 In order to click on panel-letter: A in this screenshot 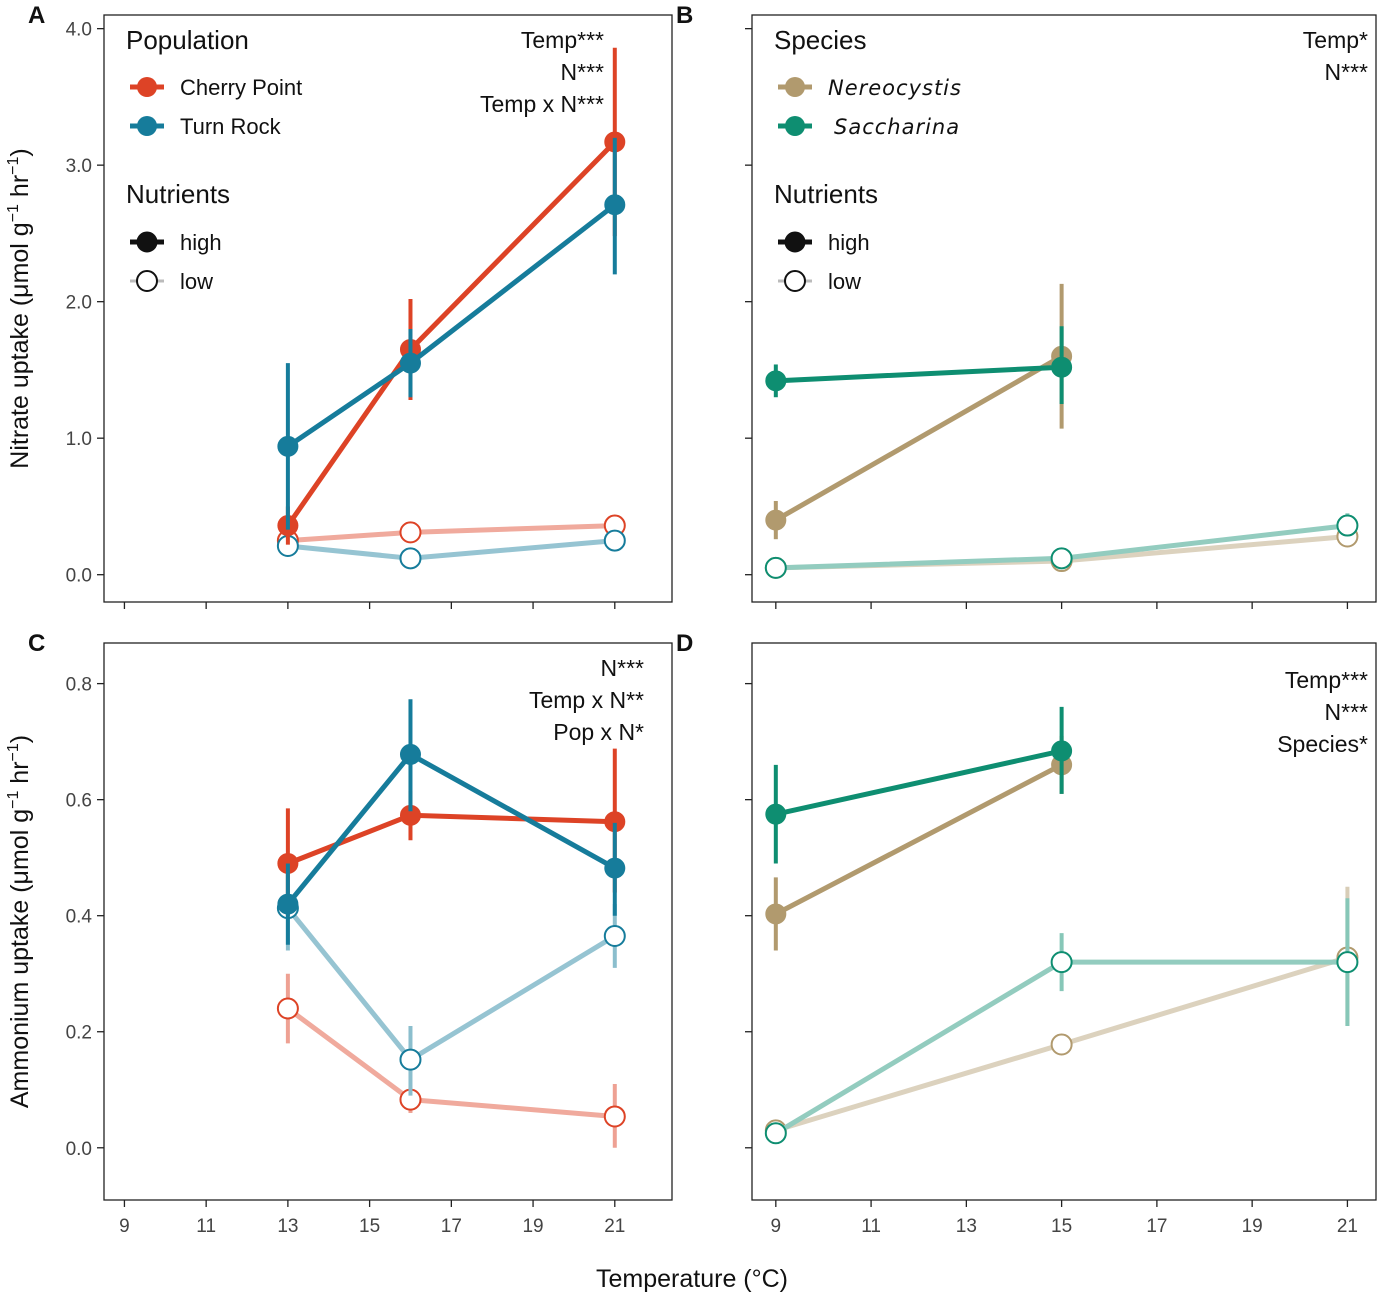, I will do `click(36, 15)`.